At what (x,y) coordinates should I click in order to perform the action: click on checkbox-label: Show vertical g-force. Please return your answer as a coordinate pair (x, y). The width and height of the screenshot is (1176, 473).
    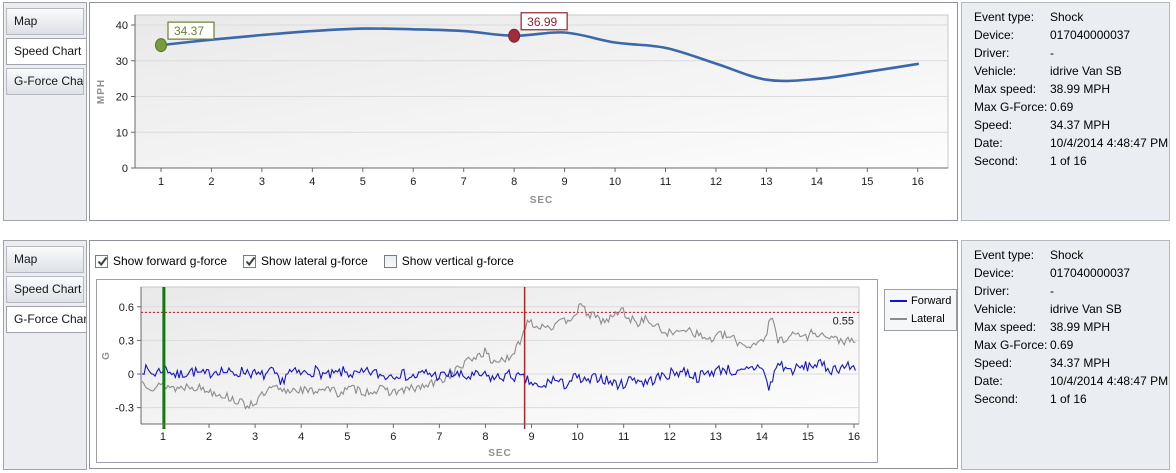
    Looking at the image, I should click on (457, 261).